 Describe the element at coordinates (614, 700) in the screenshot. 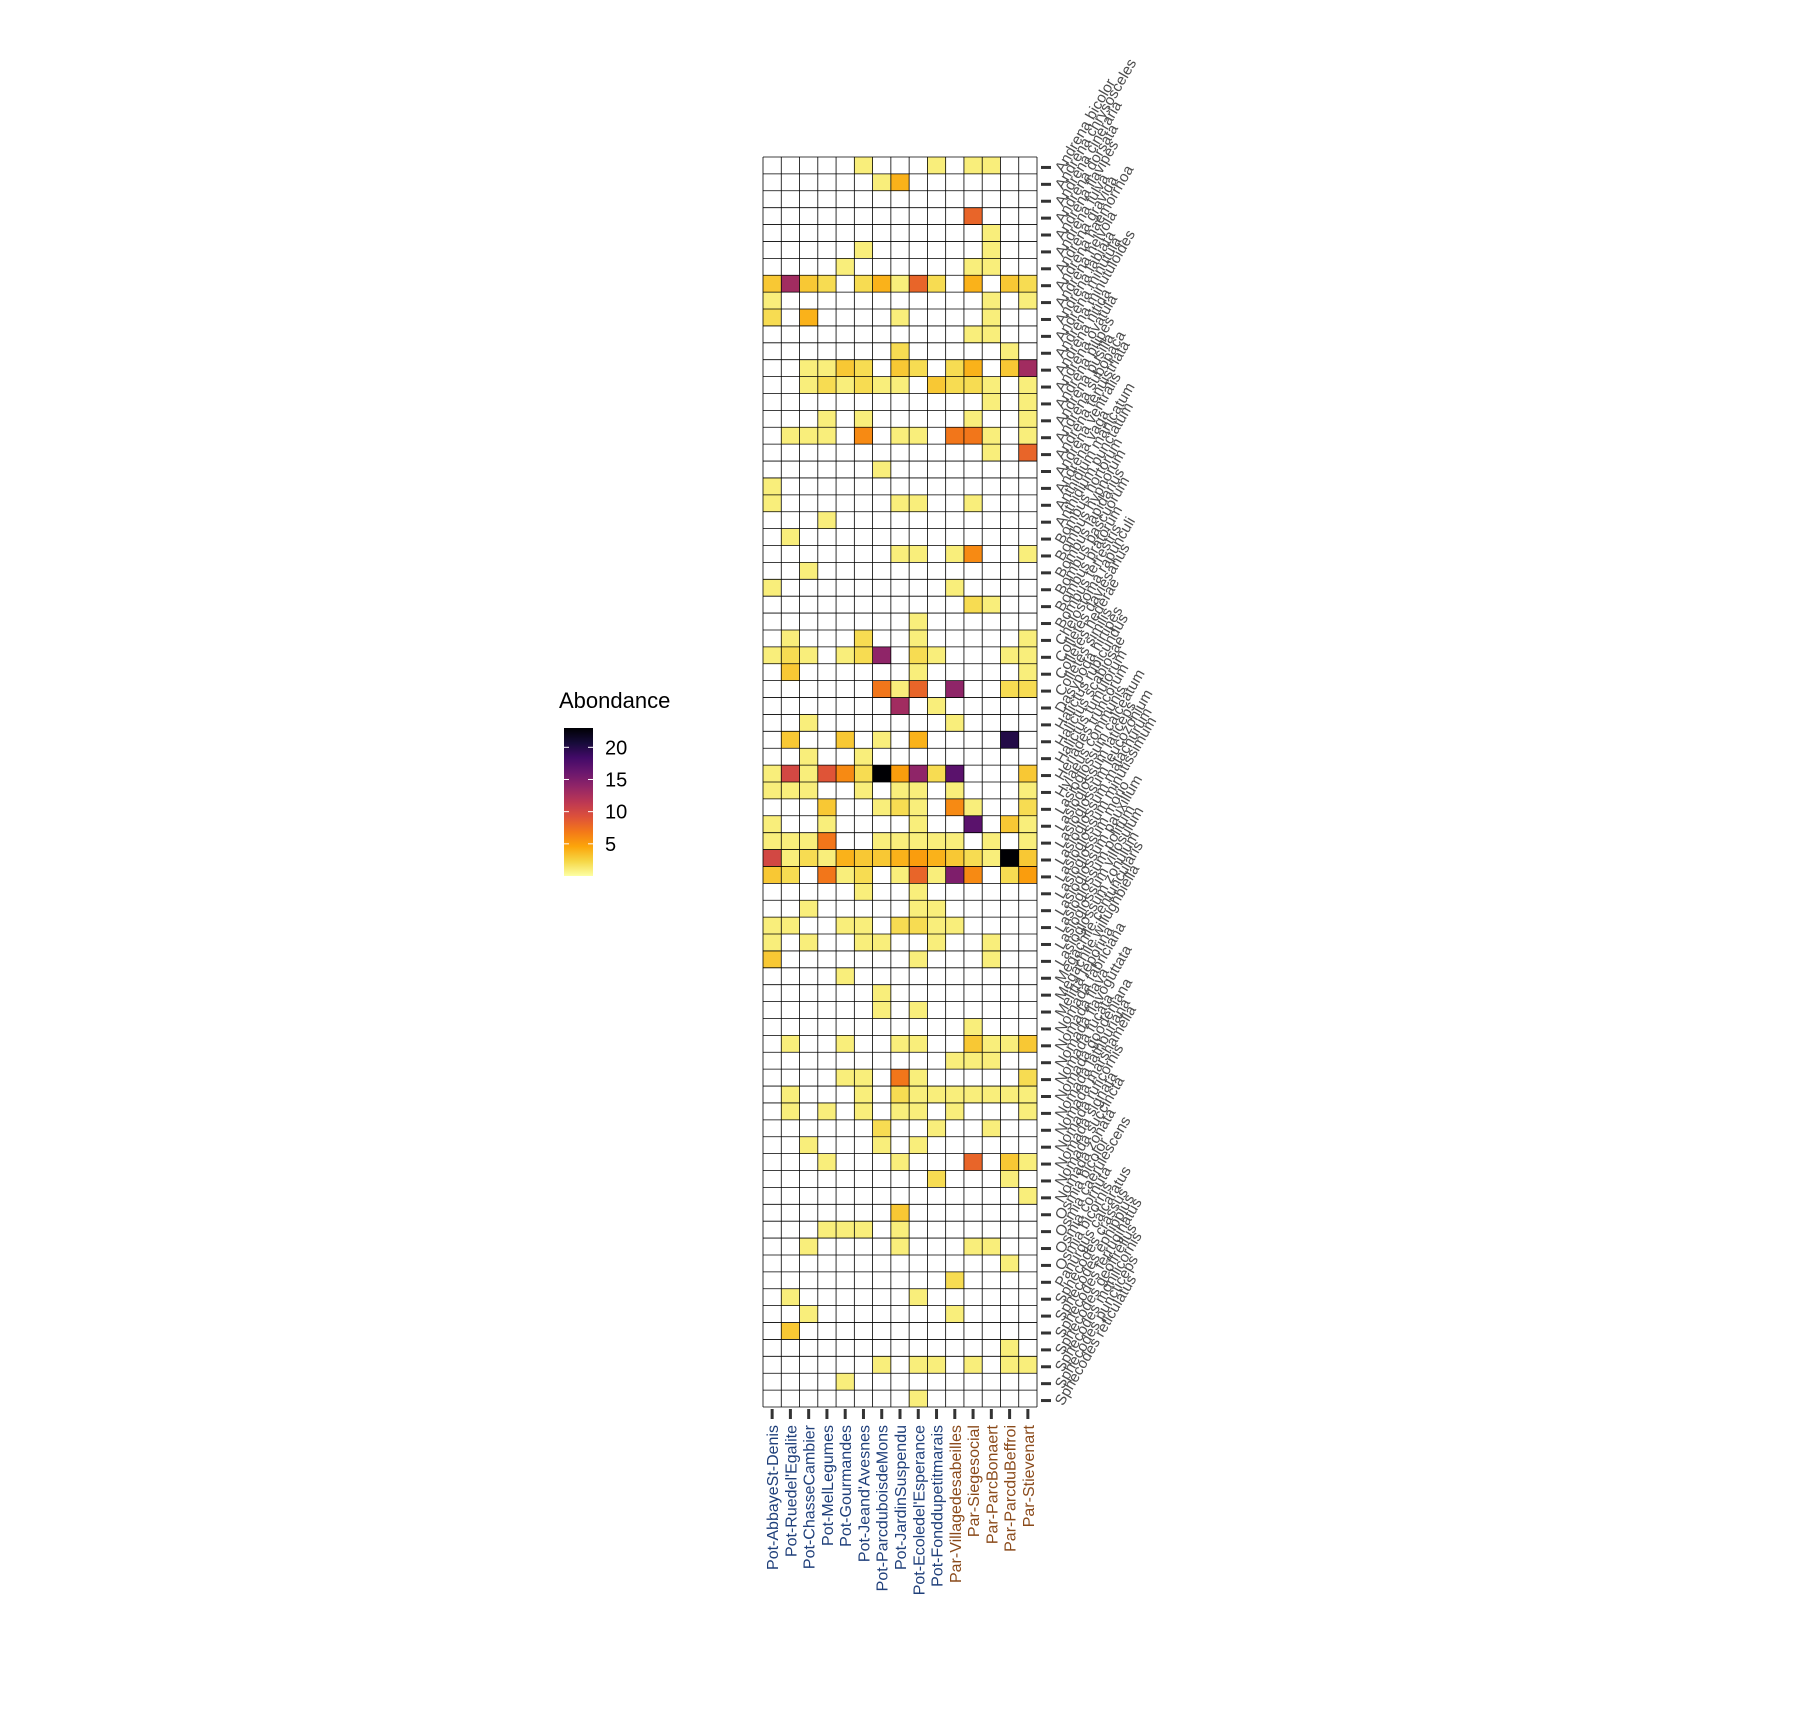

I see `legend-title: Abondance` at that location.